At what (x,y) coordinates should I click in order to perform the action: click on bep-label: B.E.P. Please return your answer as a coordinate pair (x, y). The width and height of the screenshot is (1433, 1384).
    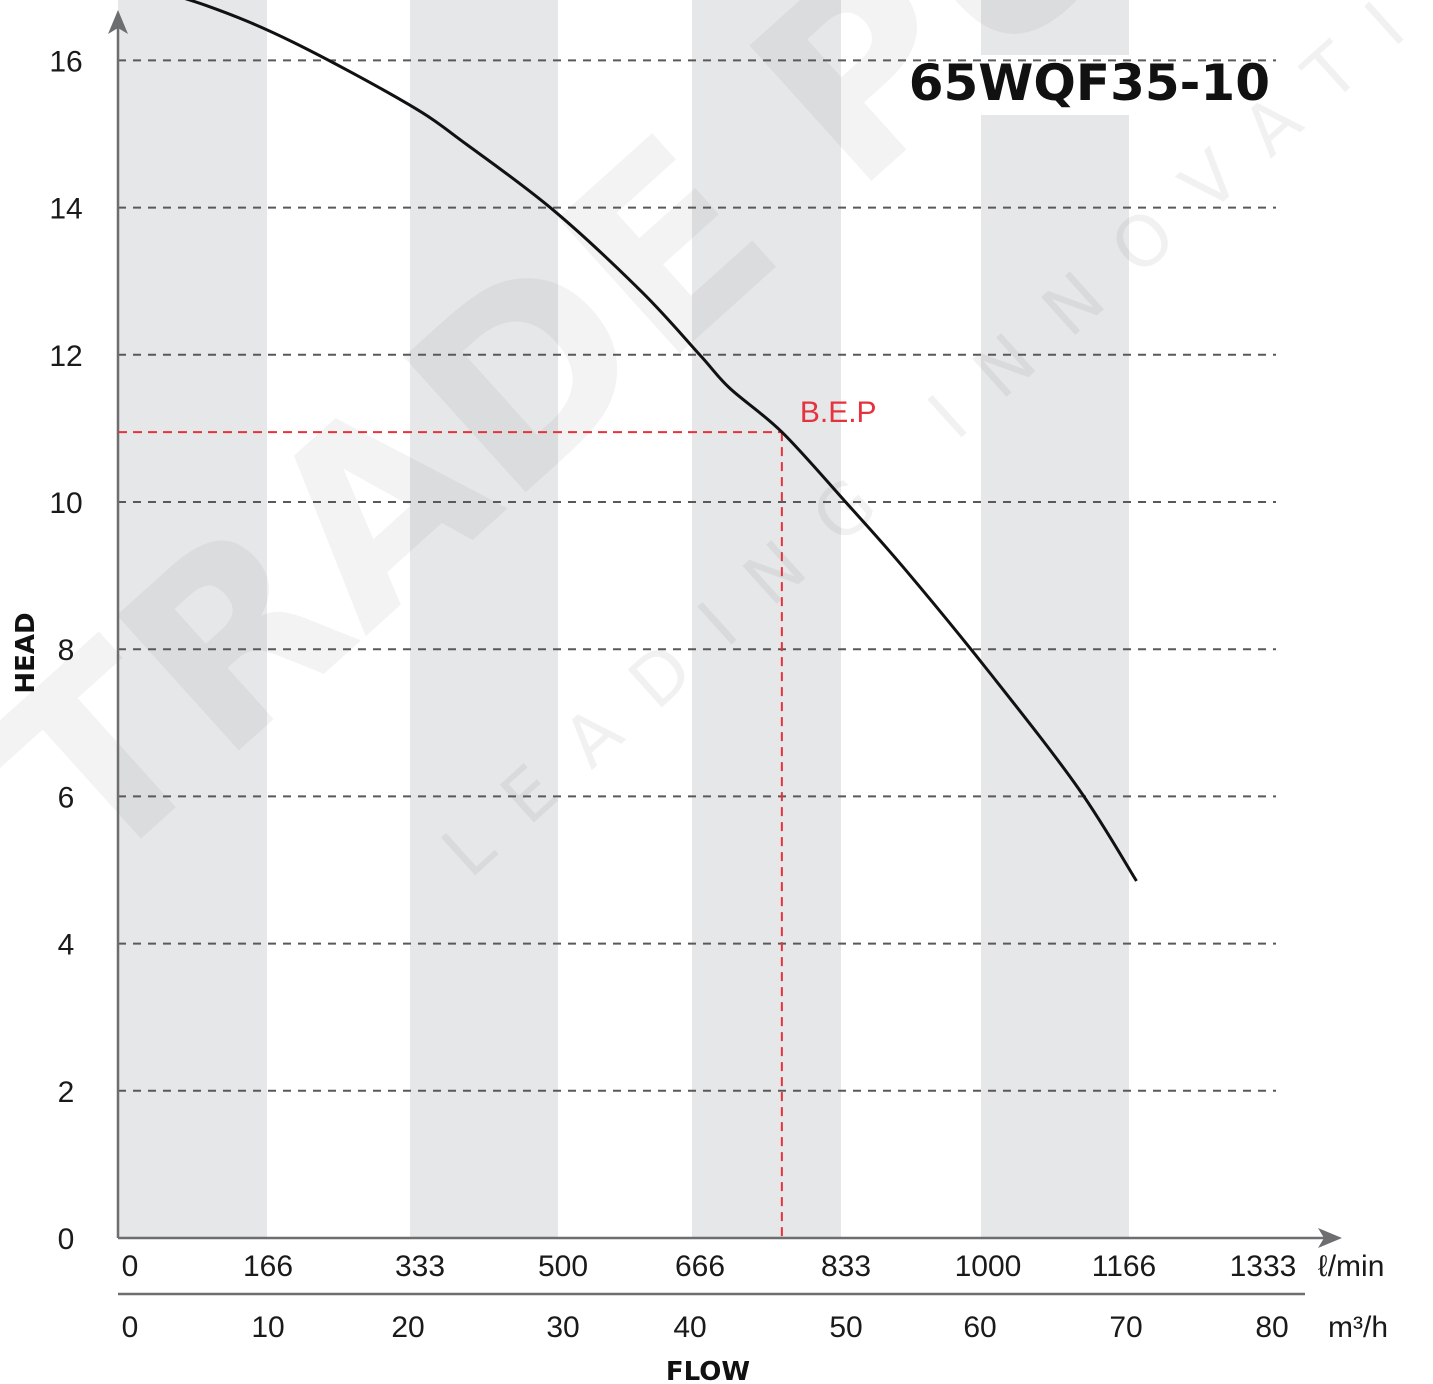
    Looking at the image, I should click on (838, 412).